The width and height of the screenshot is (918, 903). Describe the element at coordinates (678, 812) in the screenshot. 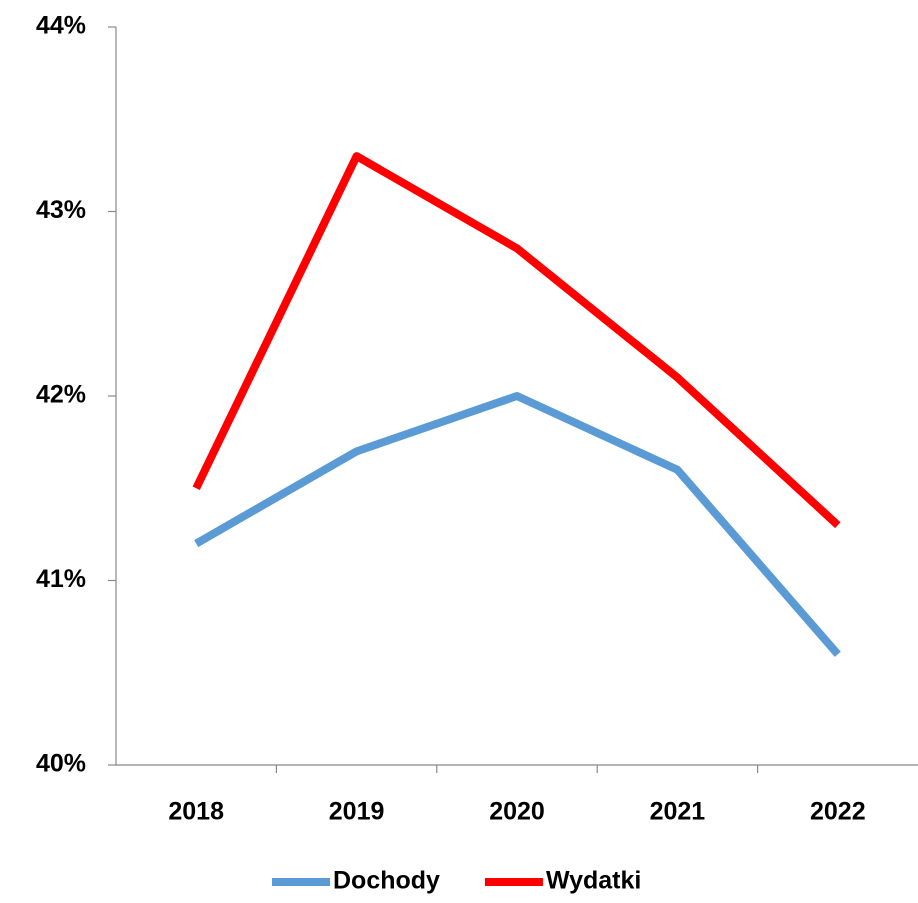

I see `x-tick-label: 2021` at that location.